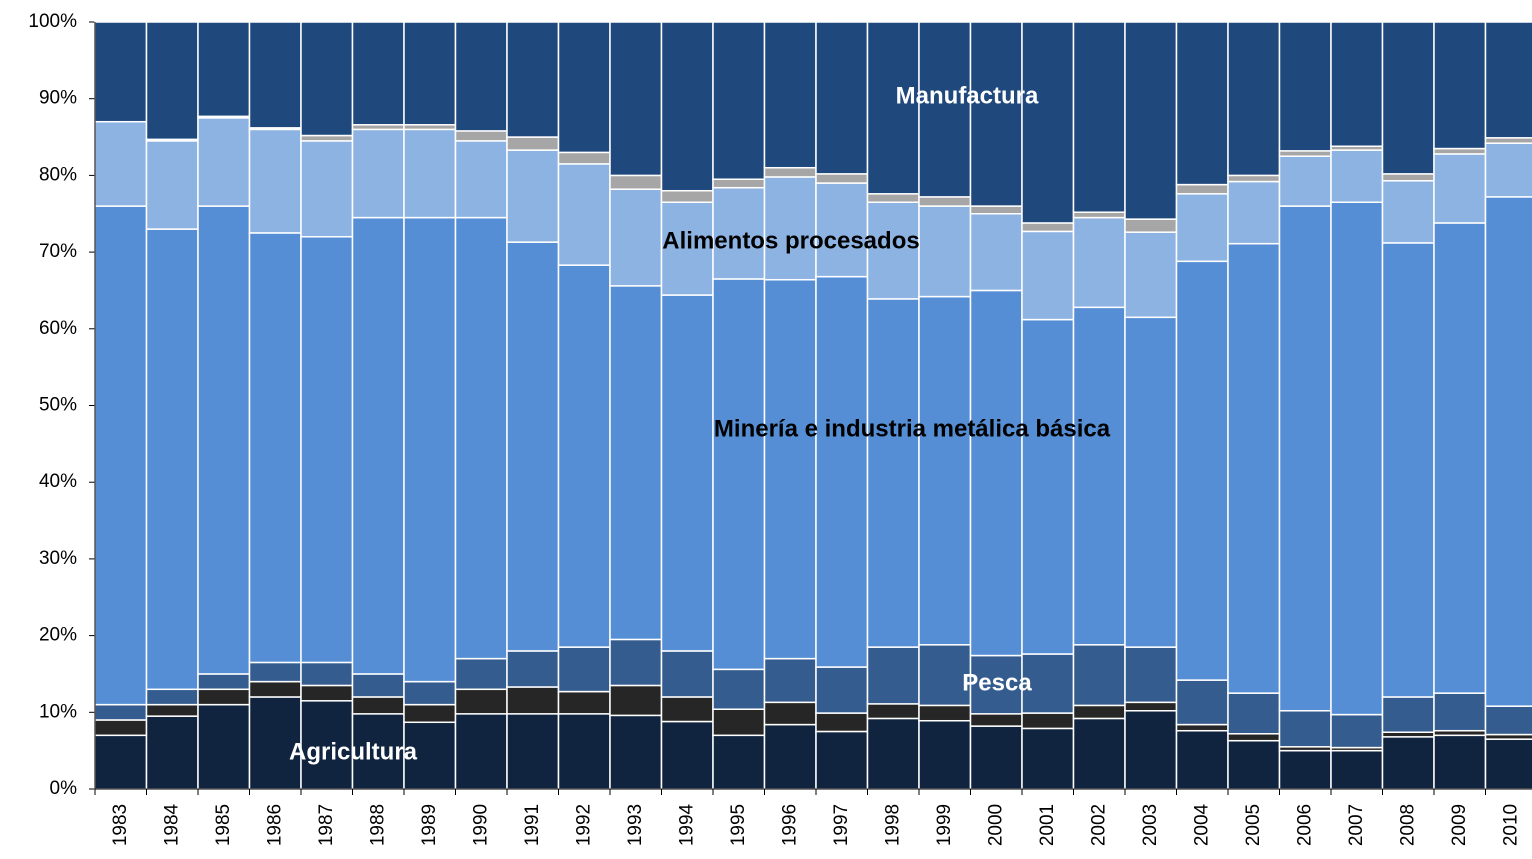  I want to click on y-tick-label: 70%, so click(58, 251).